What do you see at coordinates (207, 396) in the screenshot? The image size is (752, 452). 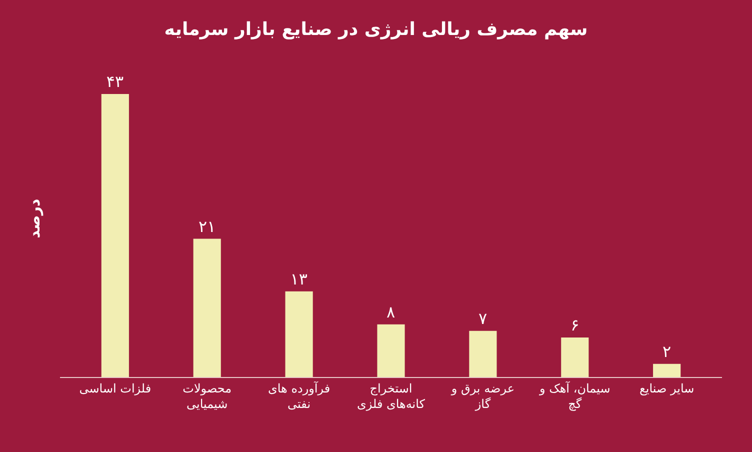 I see `x-tick-label: محصولات شیمیایی` at bounding box center [207, 396].